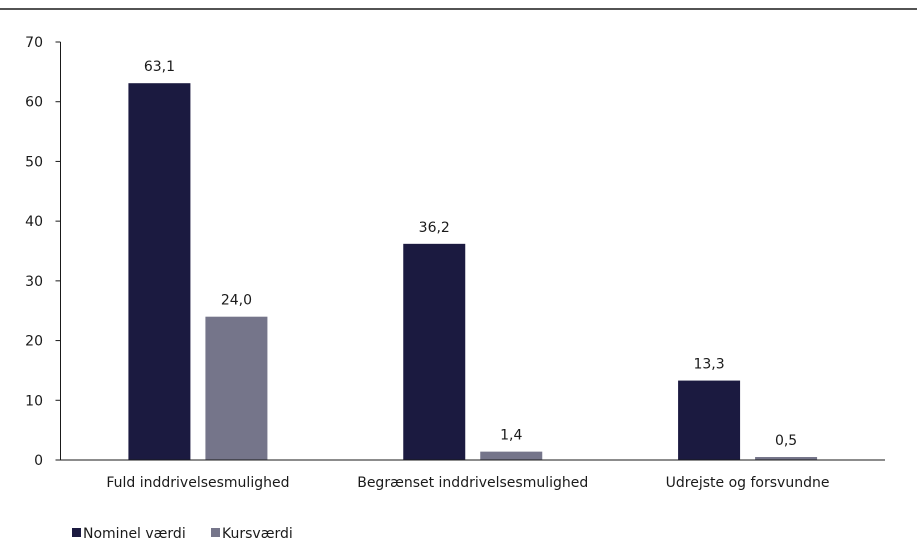  Describe the element at coordinates (43, 252) in the screenshot. I see `y-axis: 0 10 20 30 40 50 60 70` at that location.